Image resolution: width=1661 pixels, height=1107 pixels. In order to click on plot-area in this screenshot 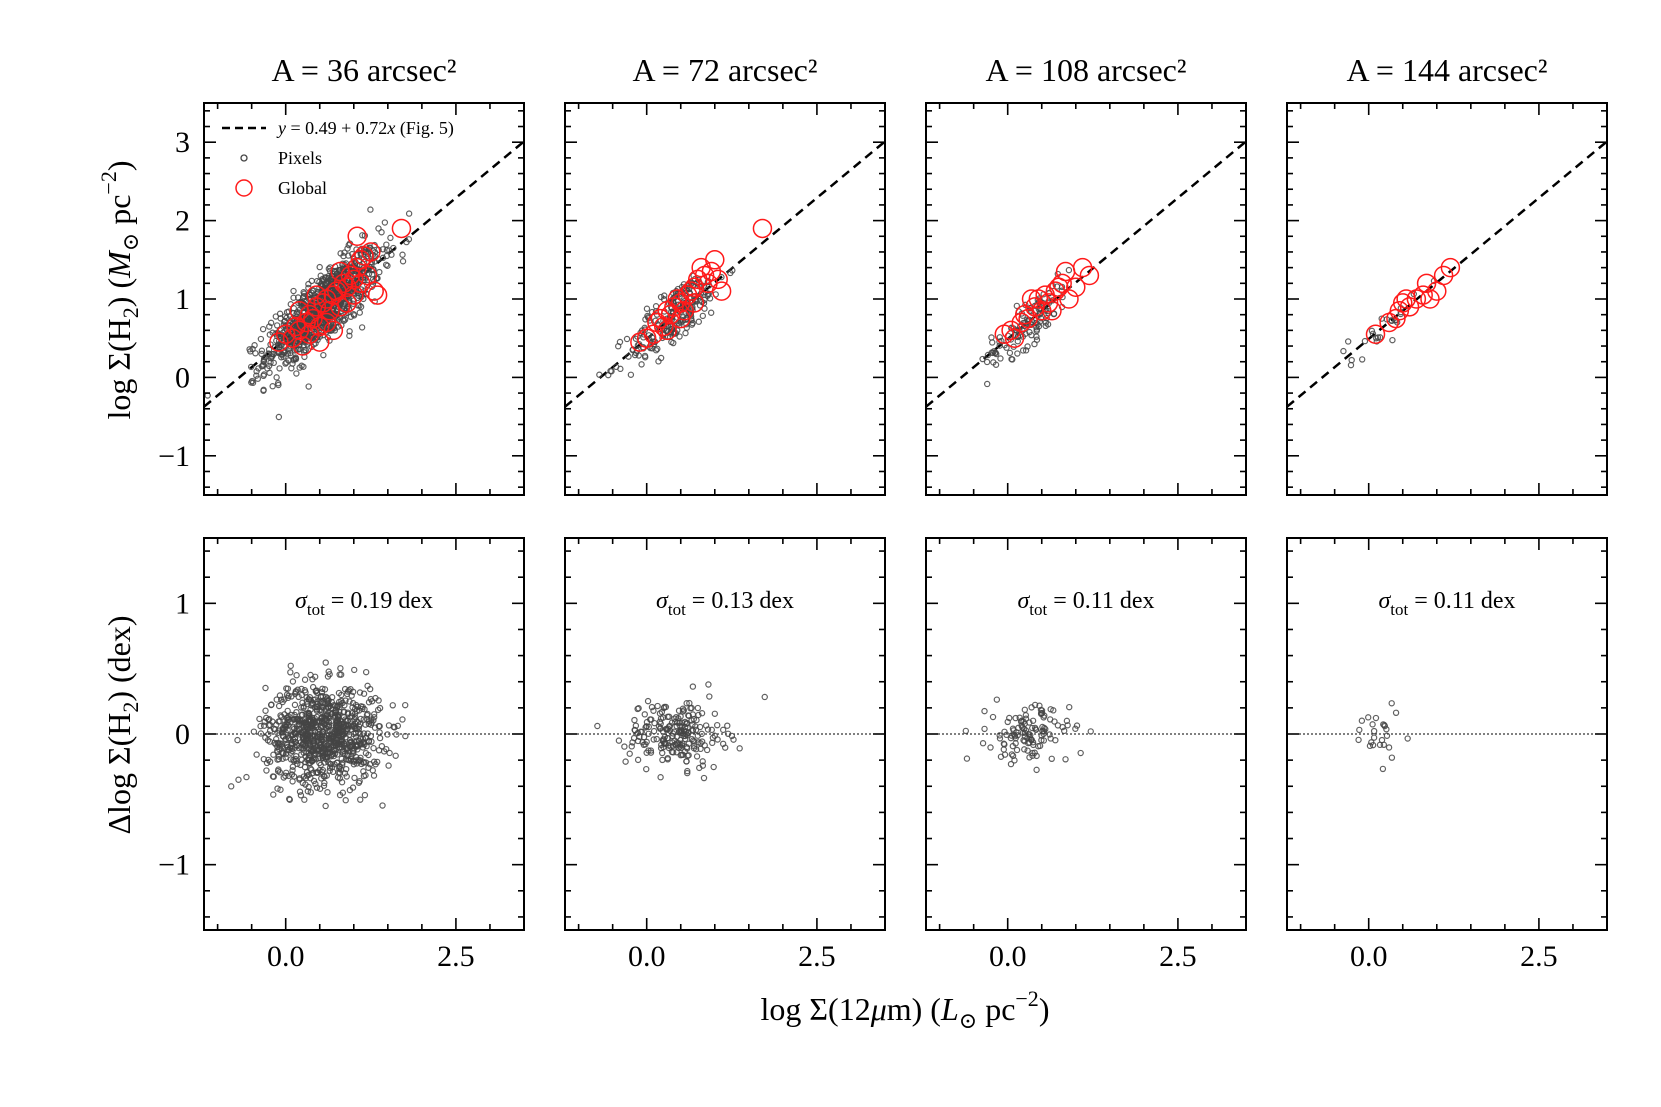, I will do `click(1086, 274)`.